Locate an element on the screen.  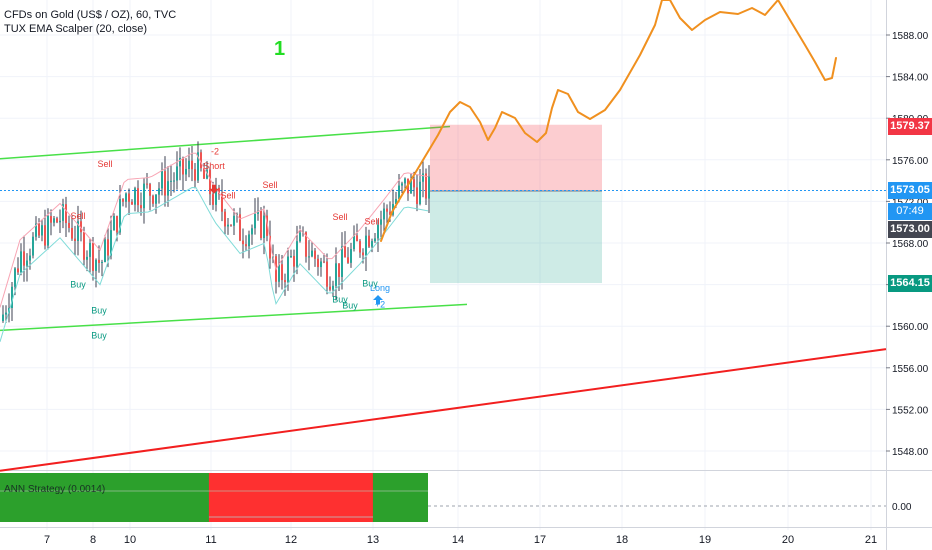
x-tick-label: 10 is located at coordinates (130, 540).